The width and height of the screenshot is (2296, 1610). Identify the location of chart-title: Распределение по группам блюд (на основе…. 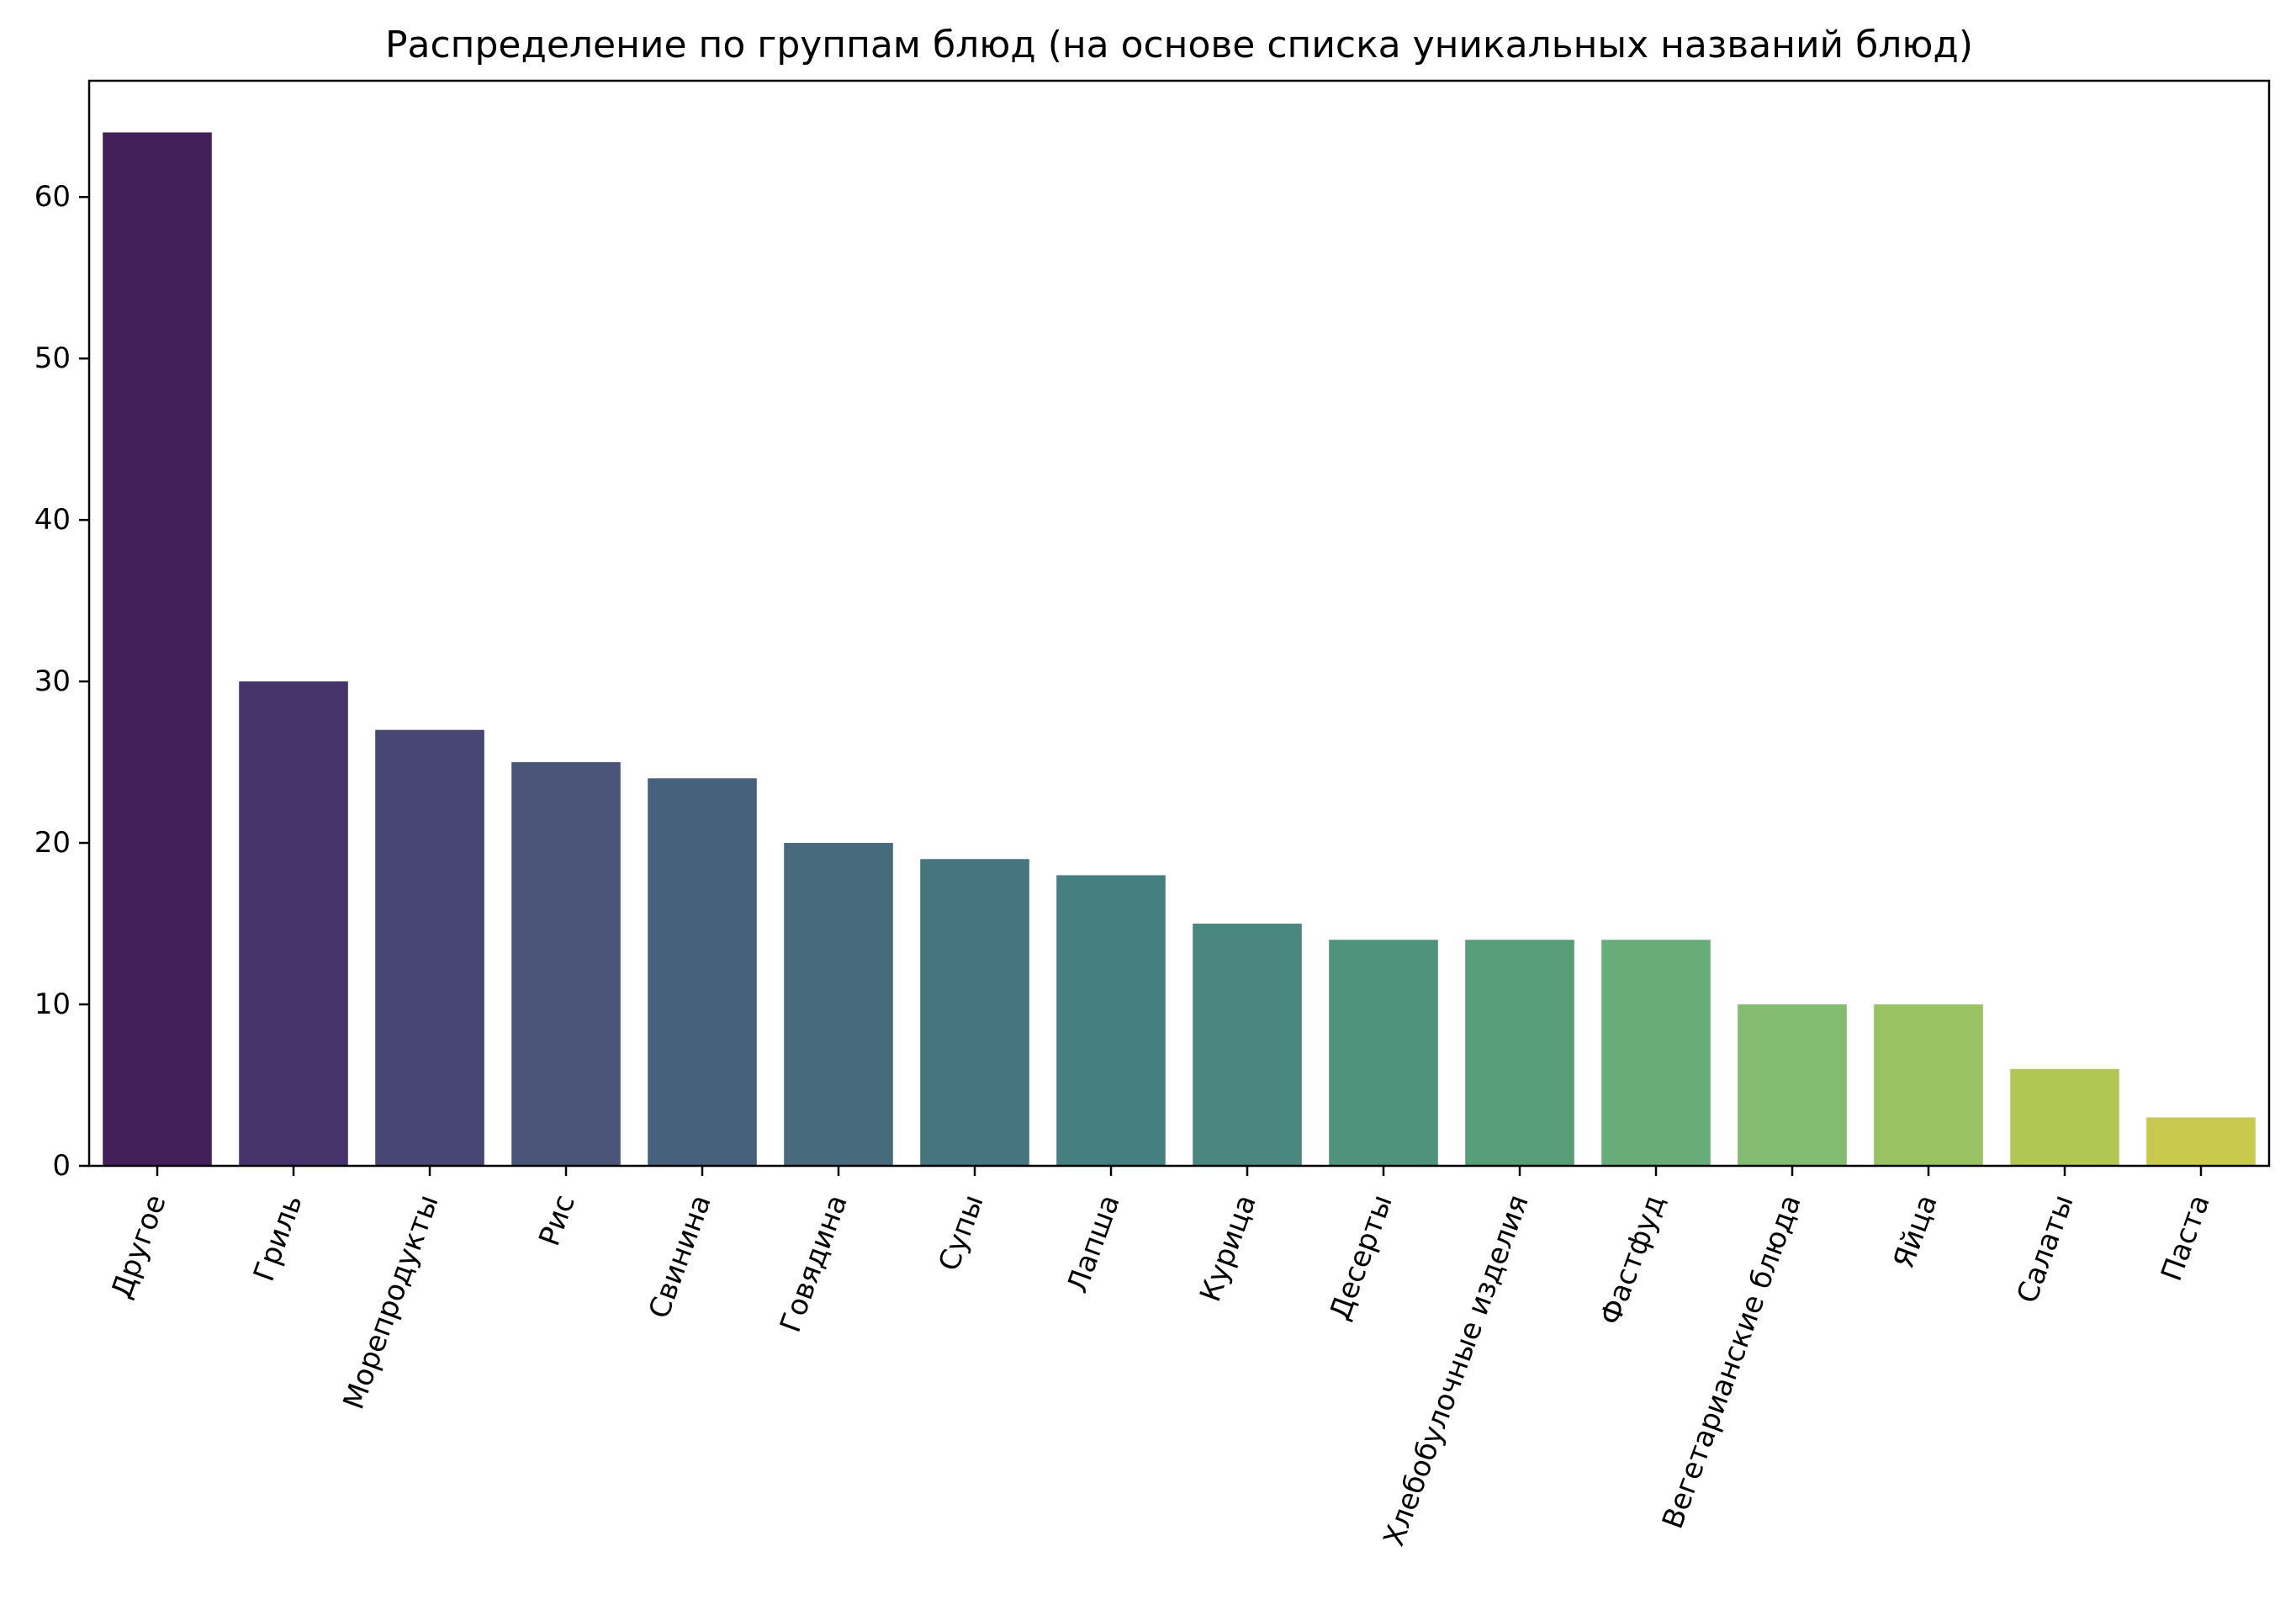
(1179, 45).